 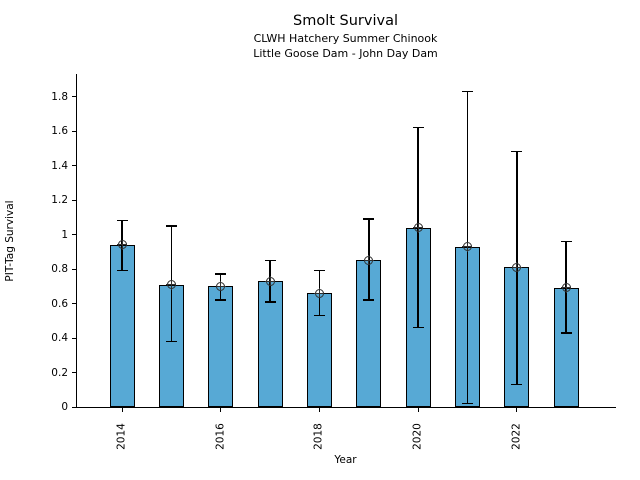 I want to click on error-bar-cap-bottom-2020, so click(x=418, y=327).